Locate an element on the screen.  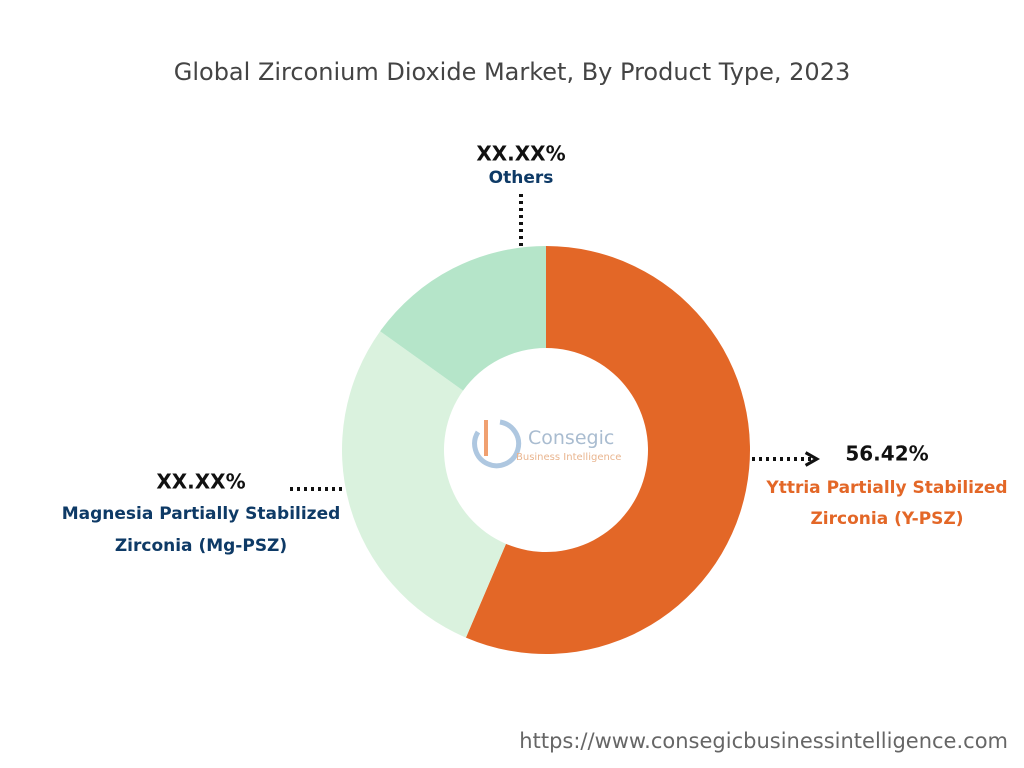
logo: Consegic Business Intelligence is located at coordinates (546, 444).